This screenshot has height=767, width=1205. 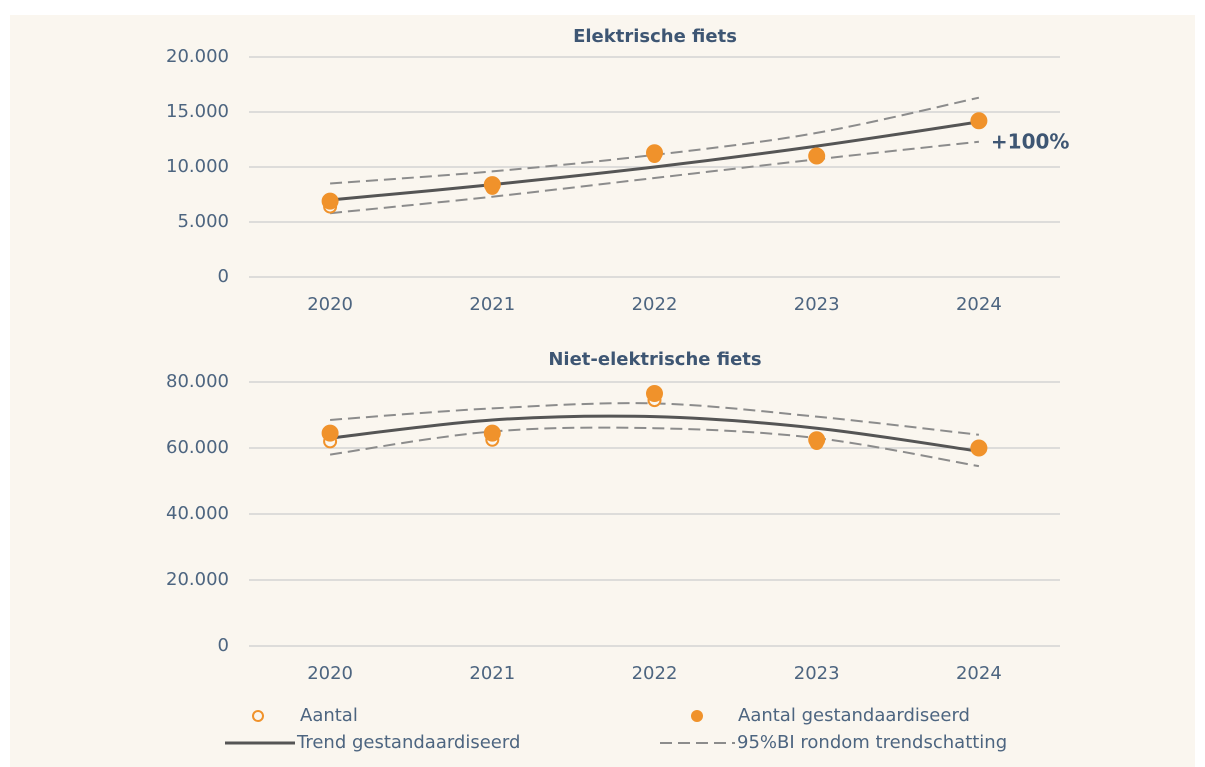 I want to click on y-tick-label: 5.000, so click(x=203, y=221).